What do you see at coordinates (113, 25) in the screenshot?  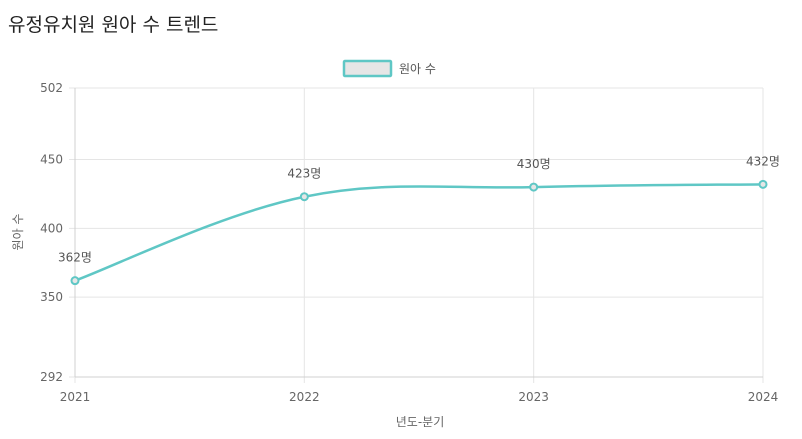 I see `chart-title: 유정유치원 원아 수 트렌드` at bounding box center [113, 25].